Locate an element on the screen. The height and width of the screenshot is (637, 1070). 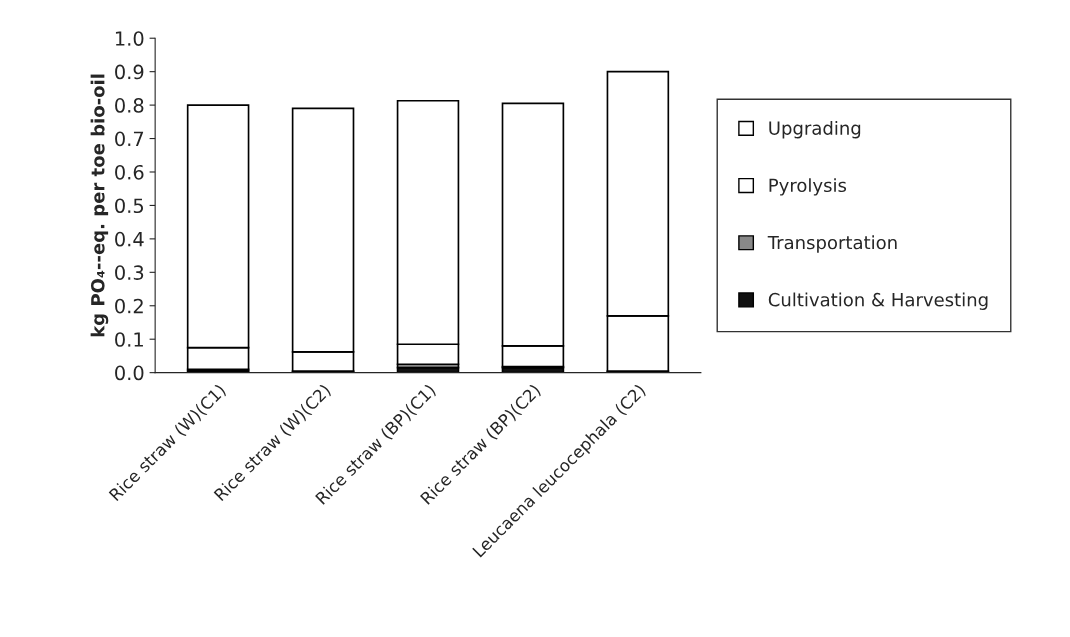
y-tick-label: 1.0 is located at coordinates (129, 38).